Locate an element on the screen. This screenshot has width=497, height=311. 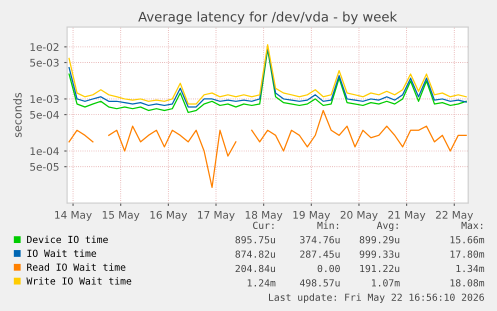
text: 204.84u is located at coordinates (255, 268).